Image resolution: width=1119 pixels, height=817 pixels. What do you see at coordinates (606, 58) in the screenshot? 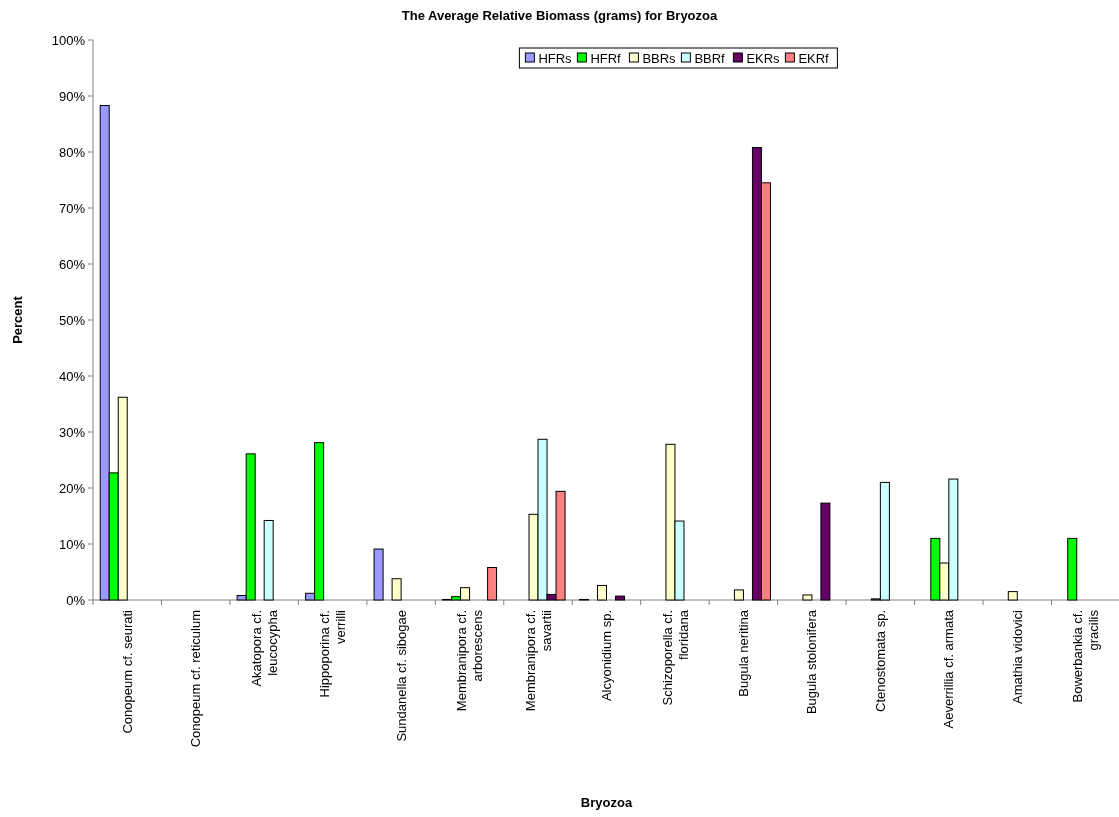
I see `legend-label: HFRf` at bounding box center [606, 58].